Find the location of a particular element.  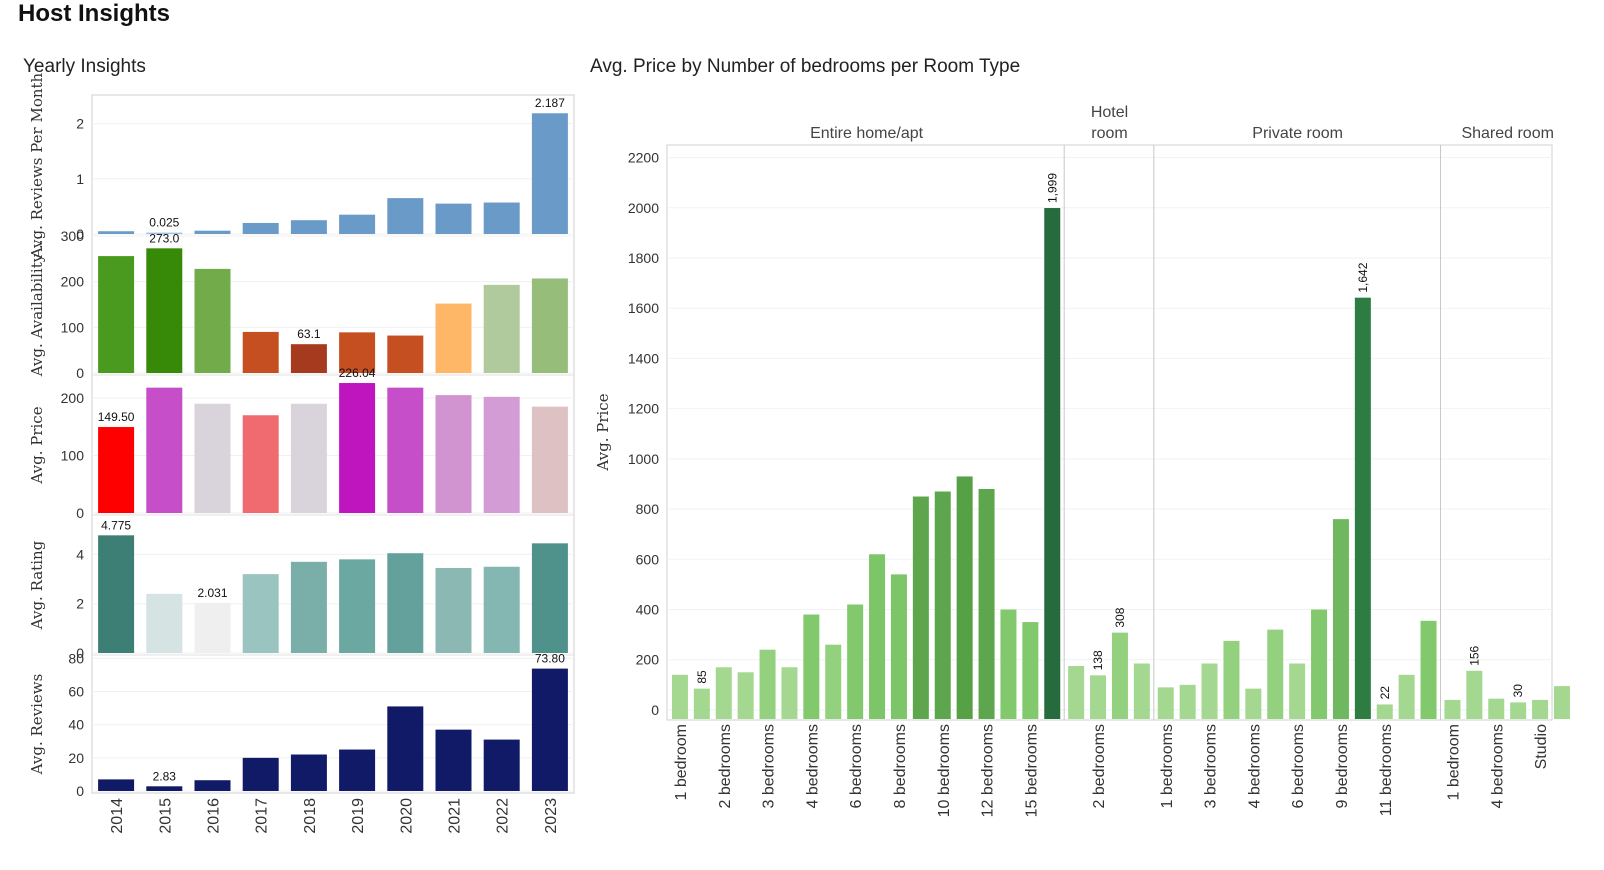

y-tick-label: 1800 is located at coordinates (643, 258).